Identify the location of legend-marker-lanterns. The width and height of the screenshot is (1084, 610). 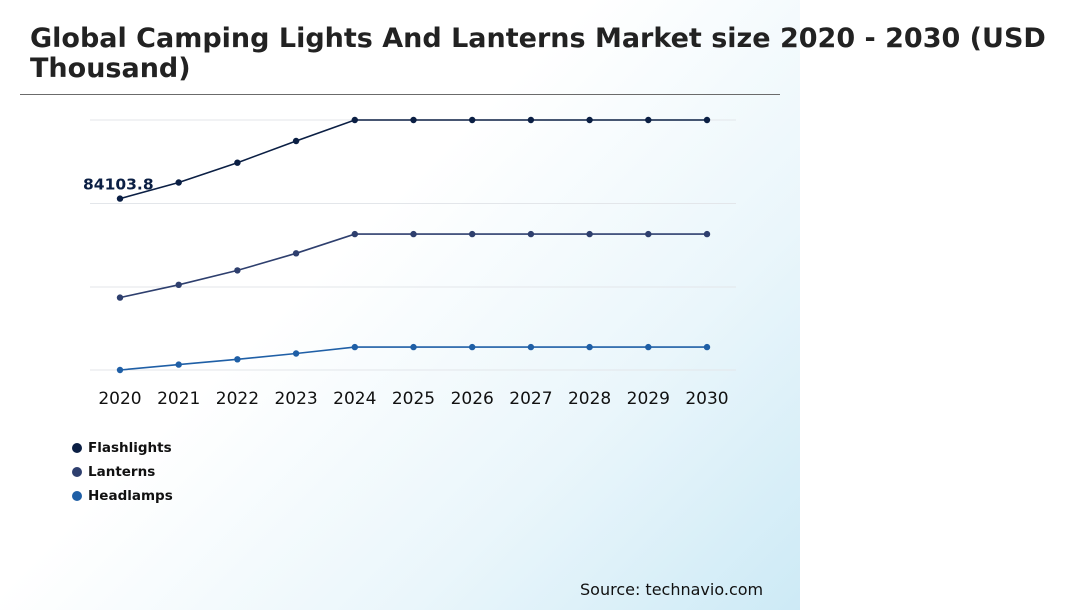
(77, 472).